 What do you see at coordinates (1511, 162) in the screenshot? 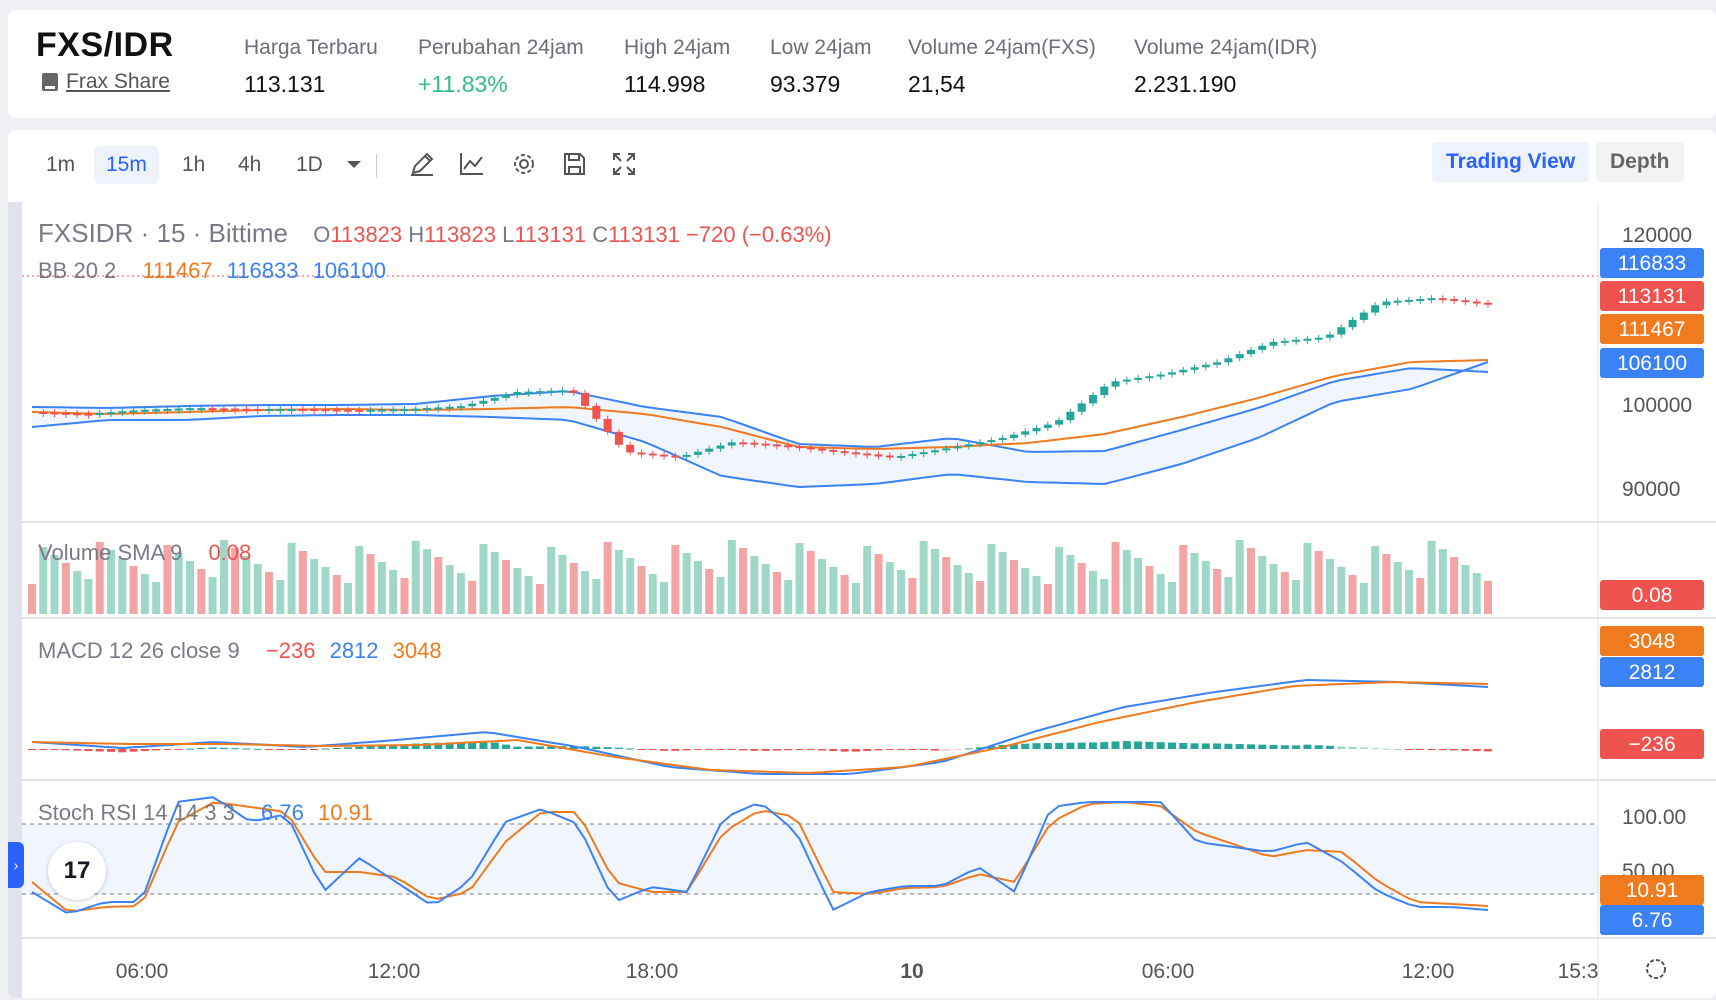
I see `trading-view-tab: Trading View` at bounding box center [1511, 162].